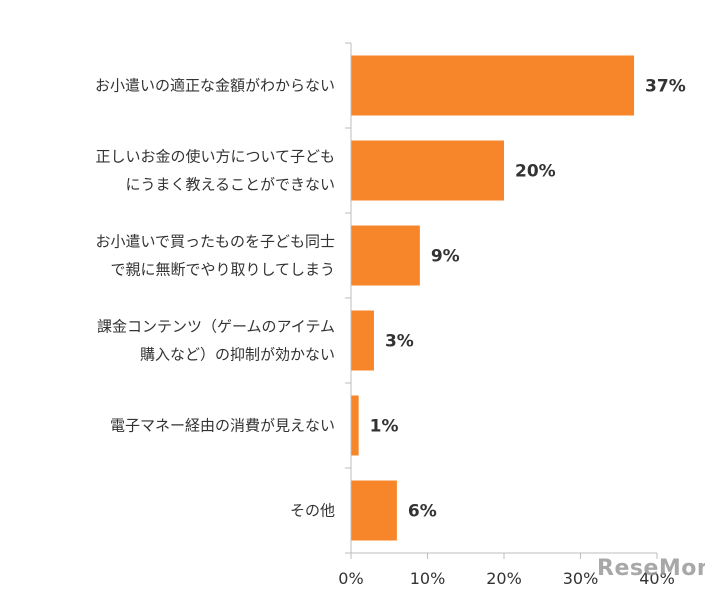 The image size is (705, 597). What do you see at coordinates (215, 86) in the screenshot?
I see `category-label-1: お小遣いの適正な金額がわからない` at bounding box center [215, 86].